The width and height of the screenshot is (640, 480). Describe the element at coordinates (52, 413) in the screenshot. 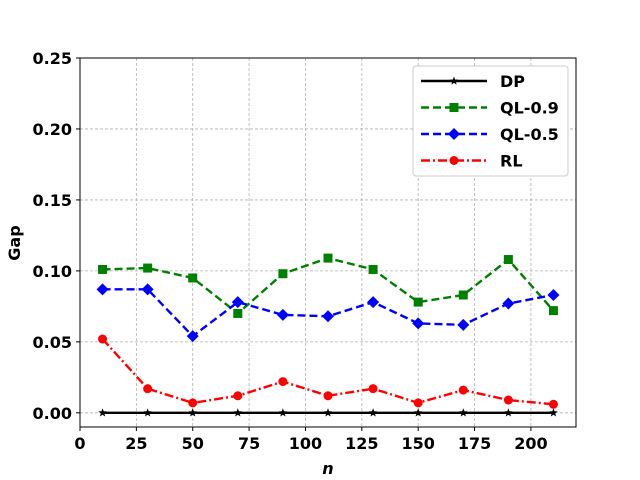

I see `y-tick-label: 0.00` at that location.